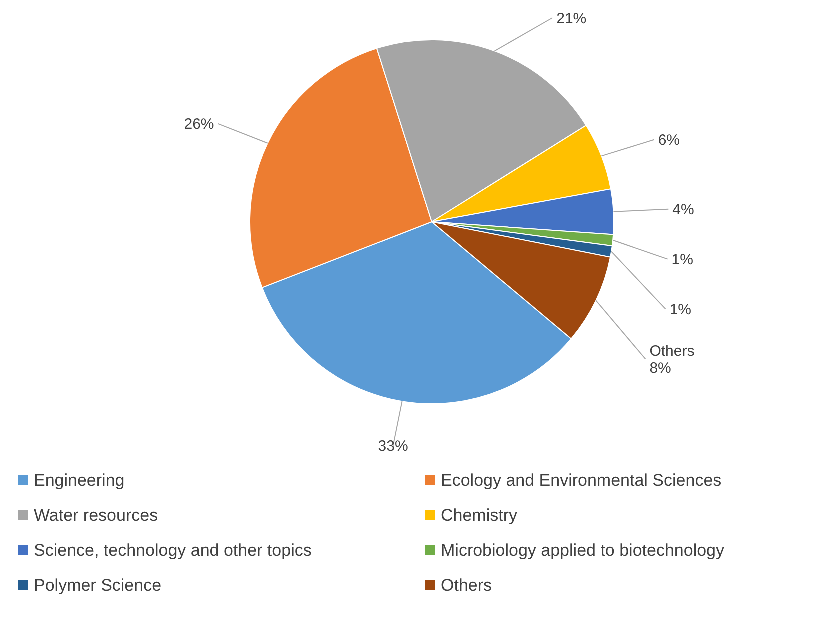  What do you see at coordinates (683, 210) in the screenshot?
I see `data-label: 4%` at bounding box center [683, 210].